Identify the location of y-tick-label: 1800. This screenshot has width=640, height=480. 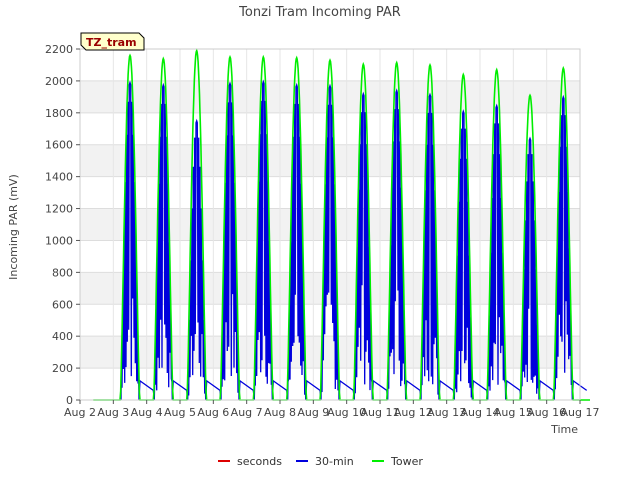
(59, 113).